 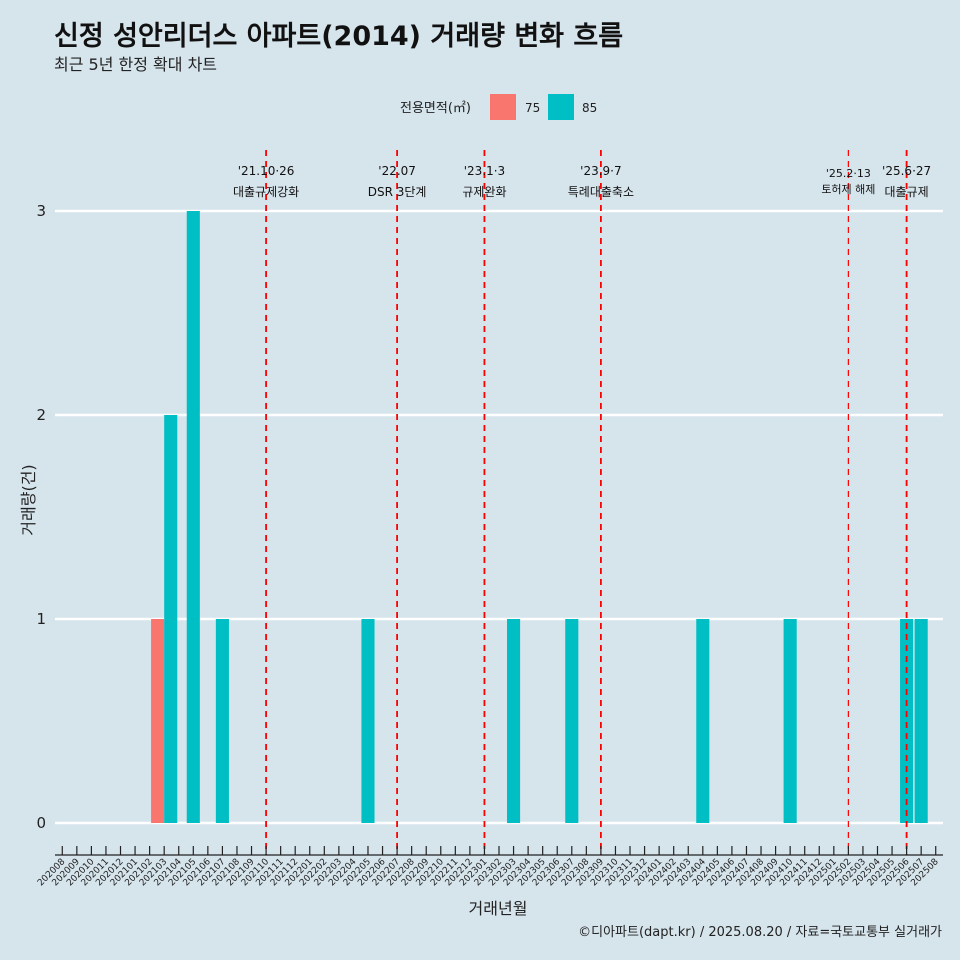 I want to click on event-label: 대출규제강화, so click(x=266, y=192).